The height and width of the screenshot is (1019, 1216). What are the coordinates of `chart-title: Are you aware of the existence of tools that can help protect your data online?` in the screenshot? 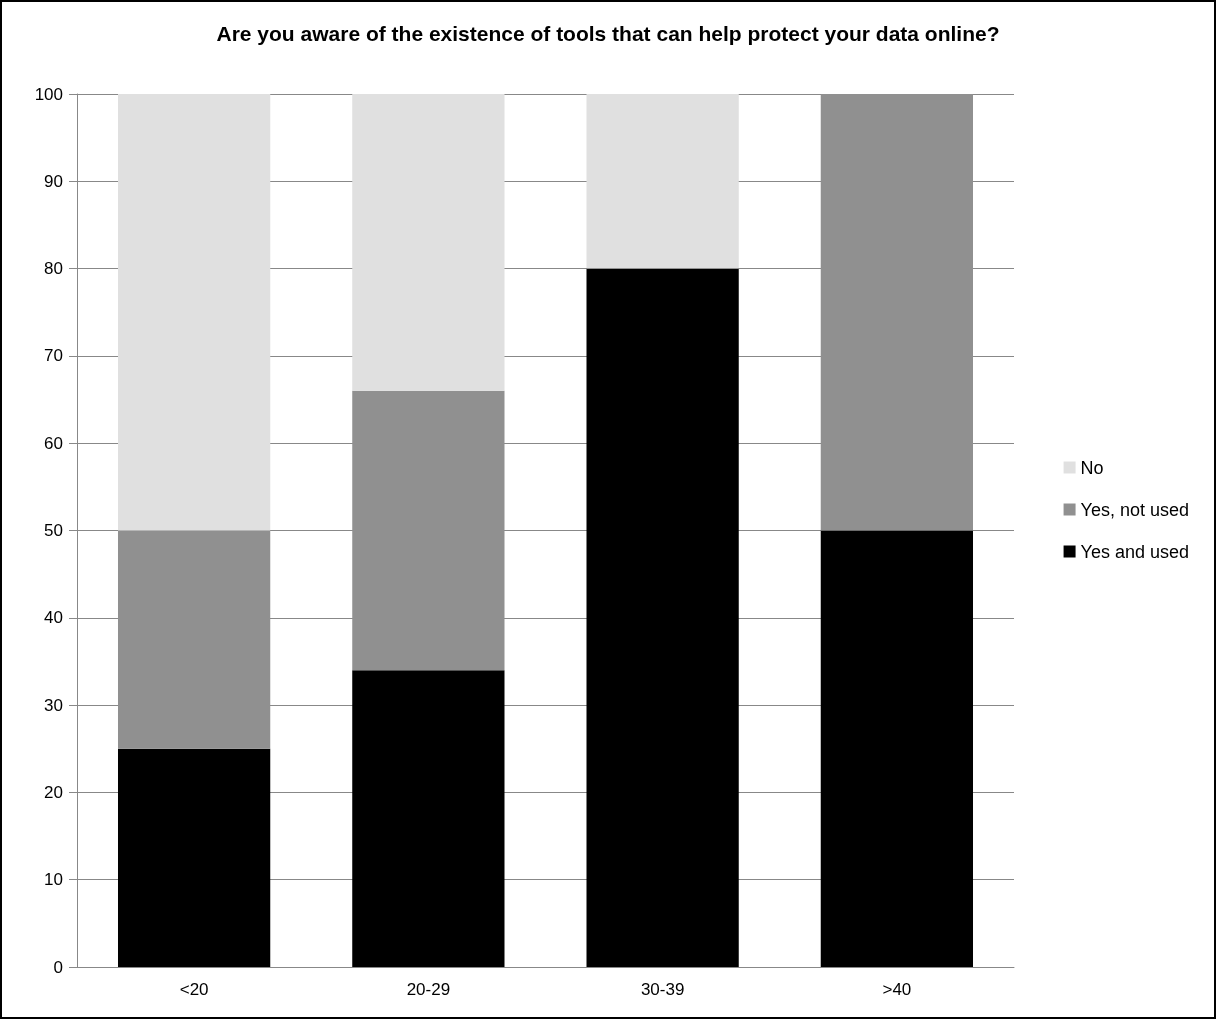 It's located at (608, 33).